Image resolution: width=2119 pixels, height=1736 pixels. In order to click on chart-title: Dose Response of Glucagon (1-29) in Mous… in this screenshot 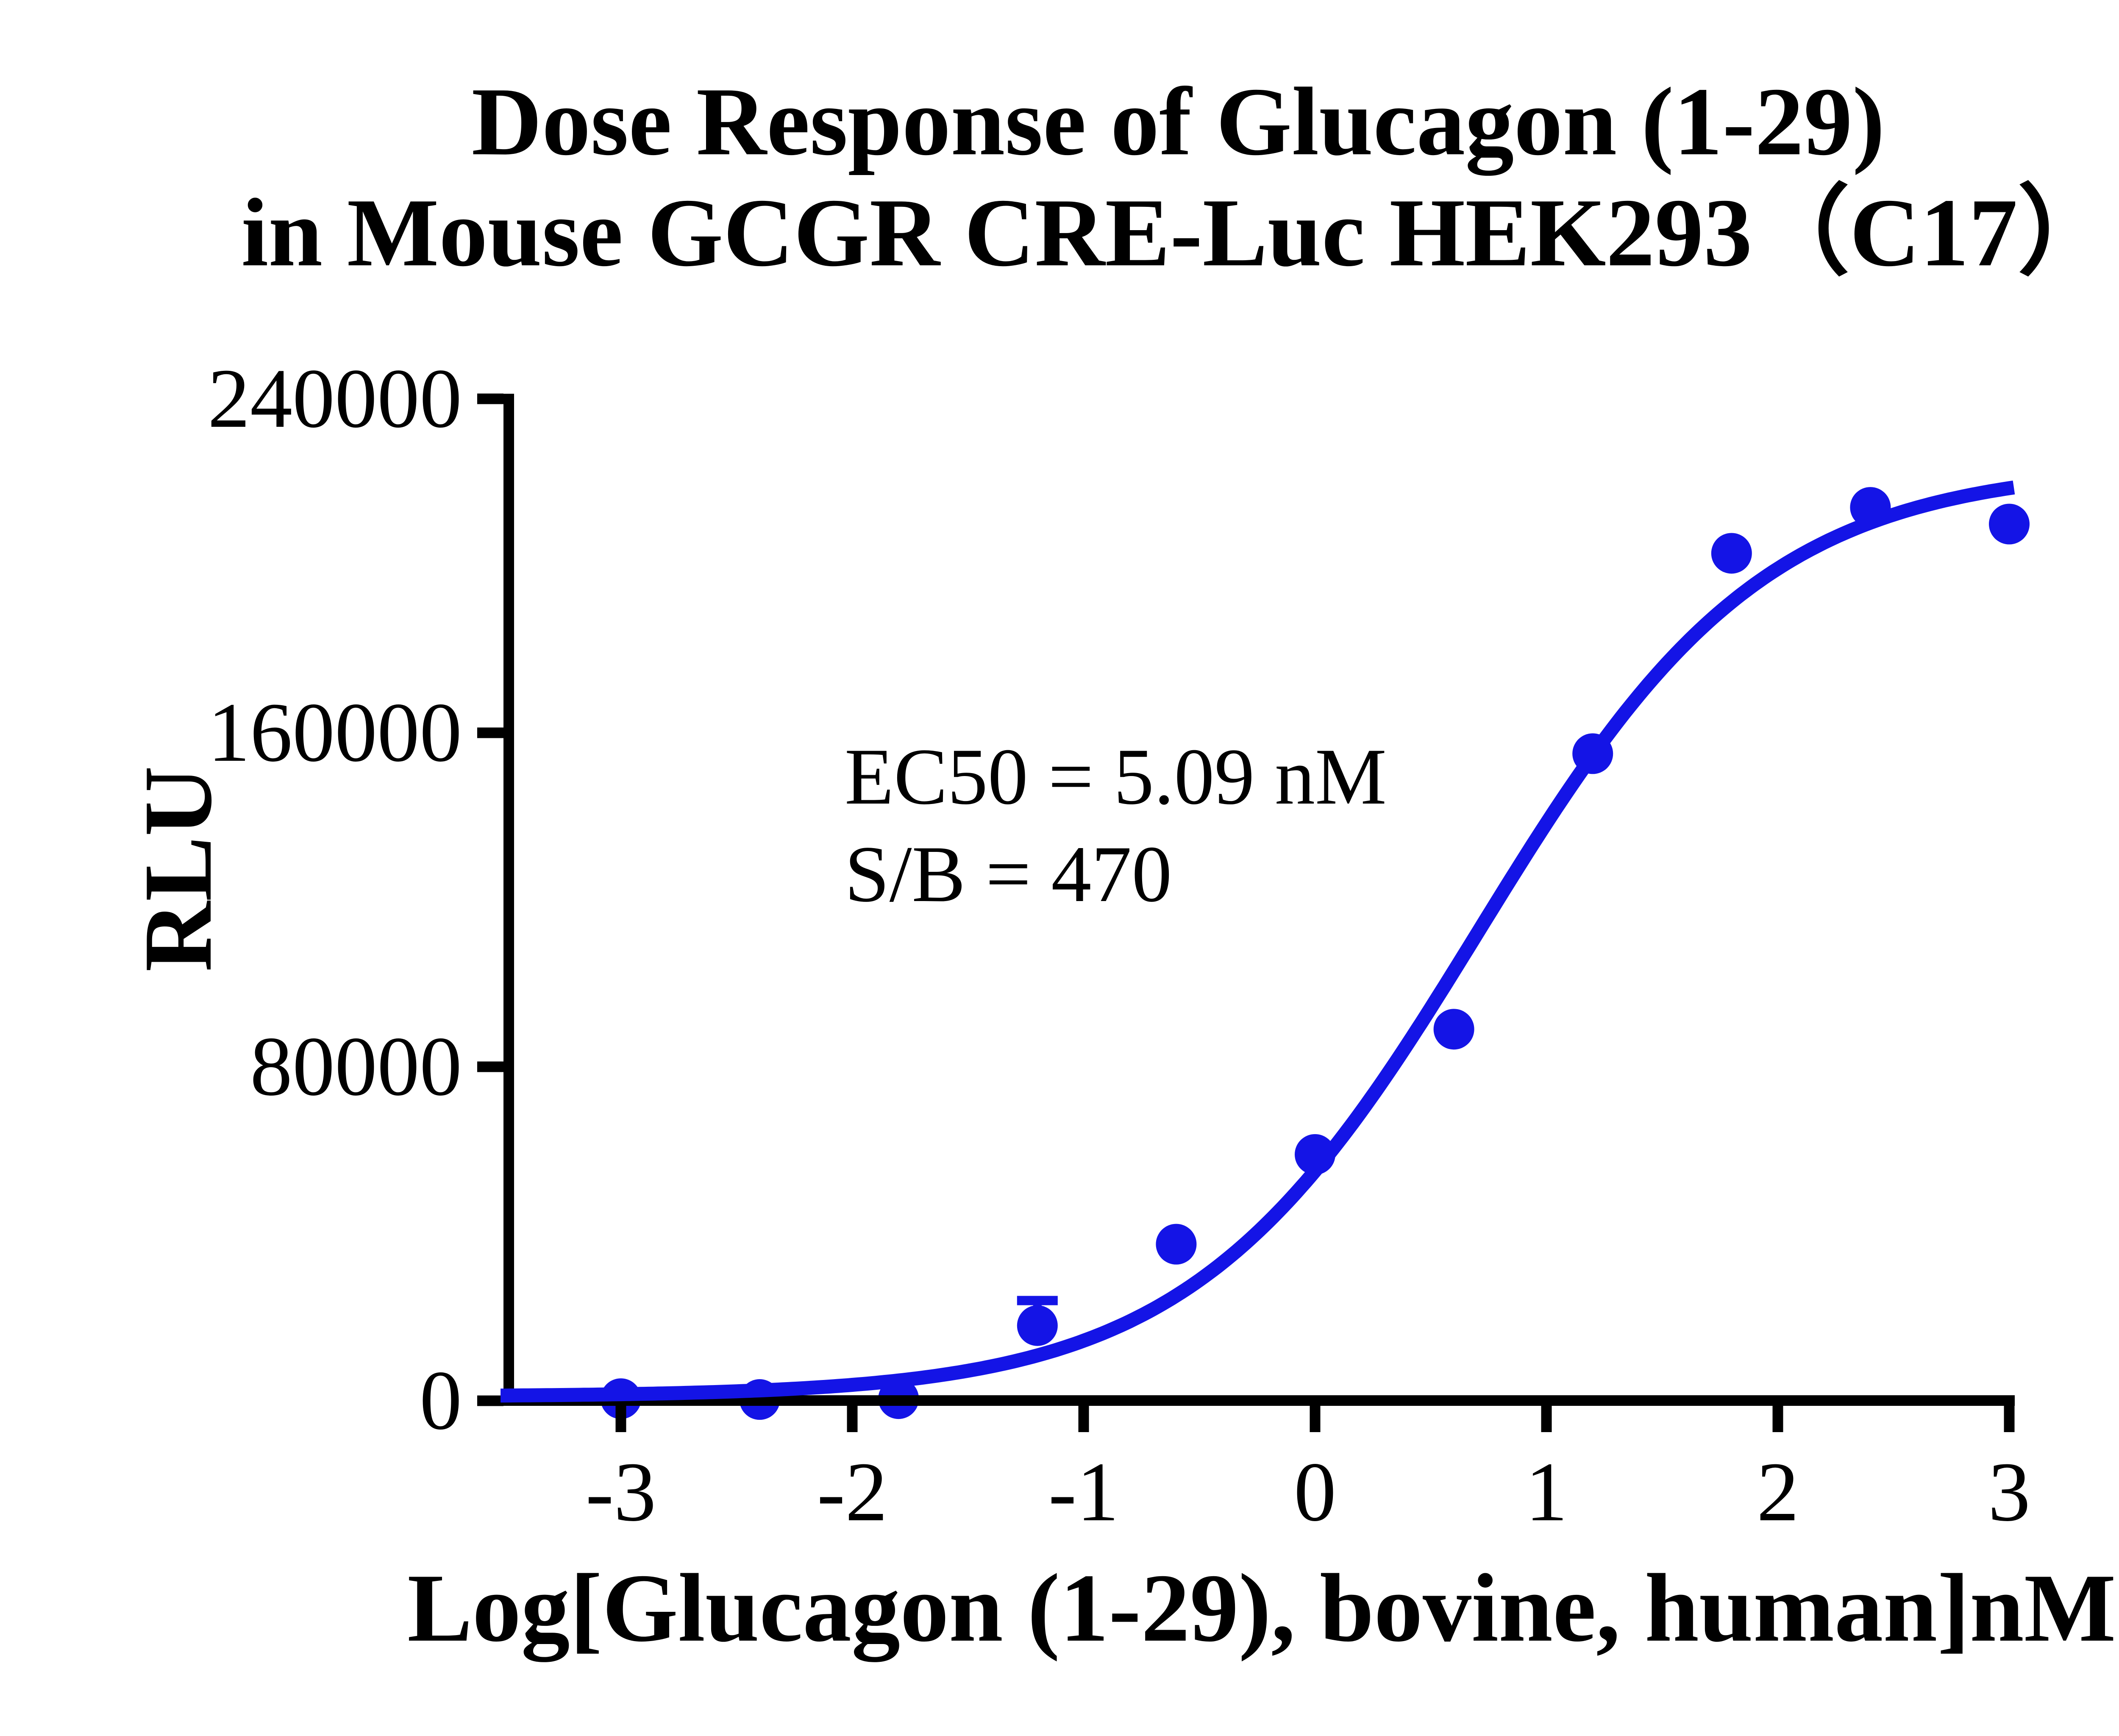, I will do `click(1113, 177)`.